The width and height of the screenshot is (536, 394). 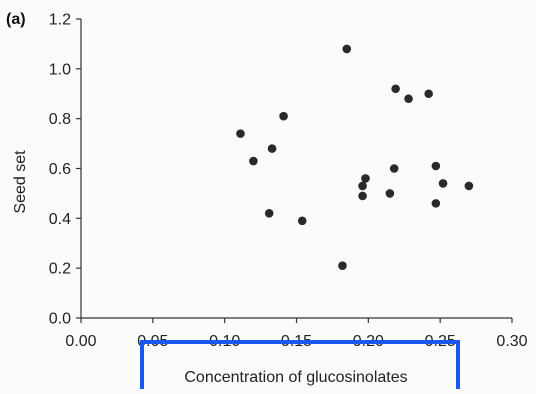 I want to click on x-tick-label: 0.00, so click(x=80, y=341).